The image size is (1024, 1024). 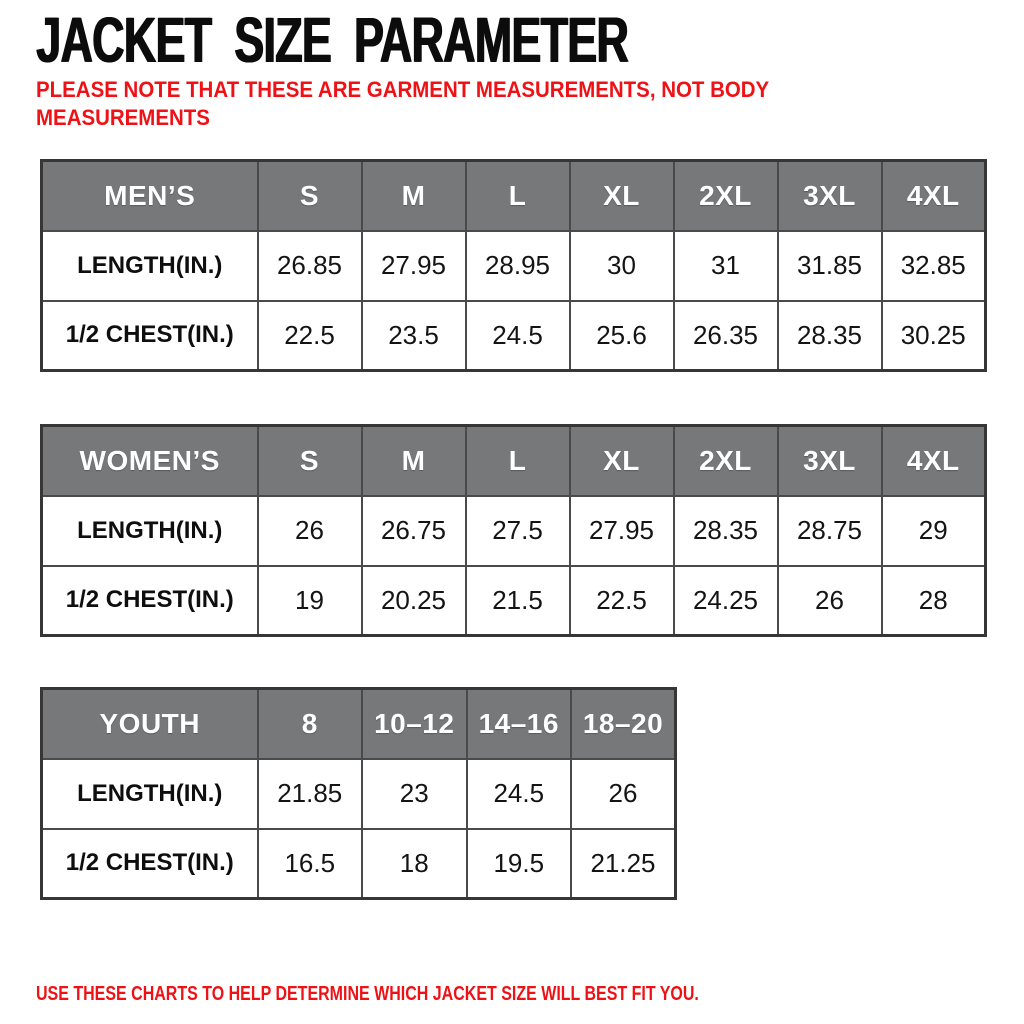 What do you see at coordinates (309, 863) in the screenshot?
I see `size-value-cell: 16.5` at bounding box center [309, 863].